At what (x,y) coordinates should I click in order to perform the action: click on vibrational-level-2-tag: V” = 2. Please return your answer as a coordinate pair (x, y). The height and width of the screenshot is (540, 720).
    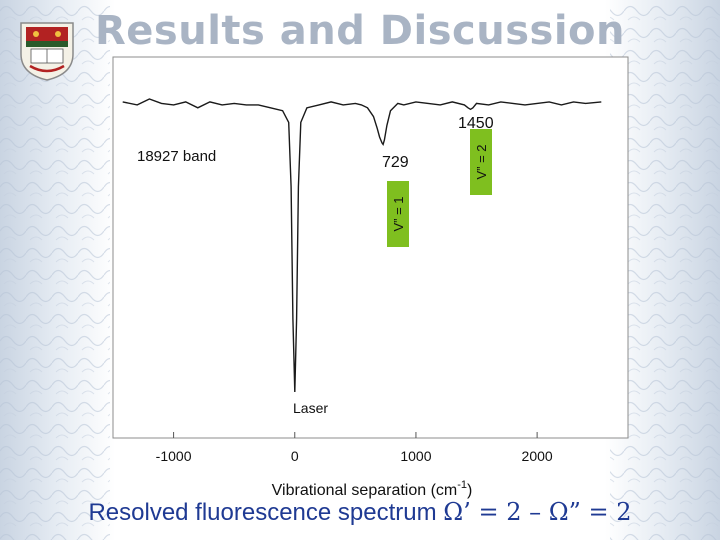
    Looking at the image, I should click on (481, 162).